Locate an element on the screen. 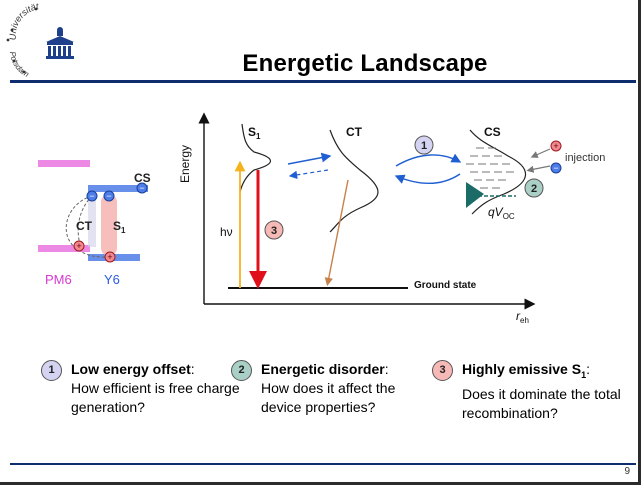  y-axis-label: Energy is located at coordinates (185, 164).